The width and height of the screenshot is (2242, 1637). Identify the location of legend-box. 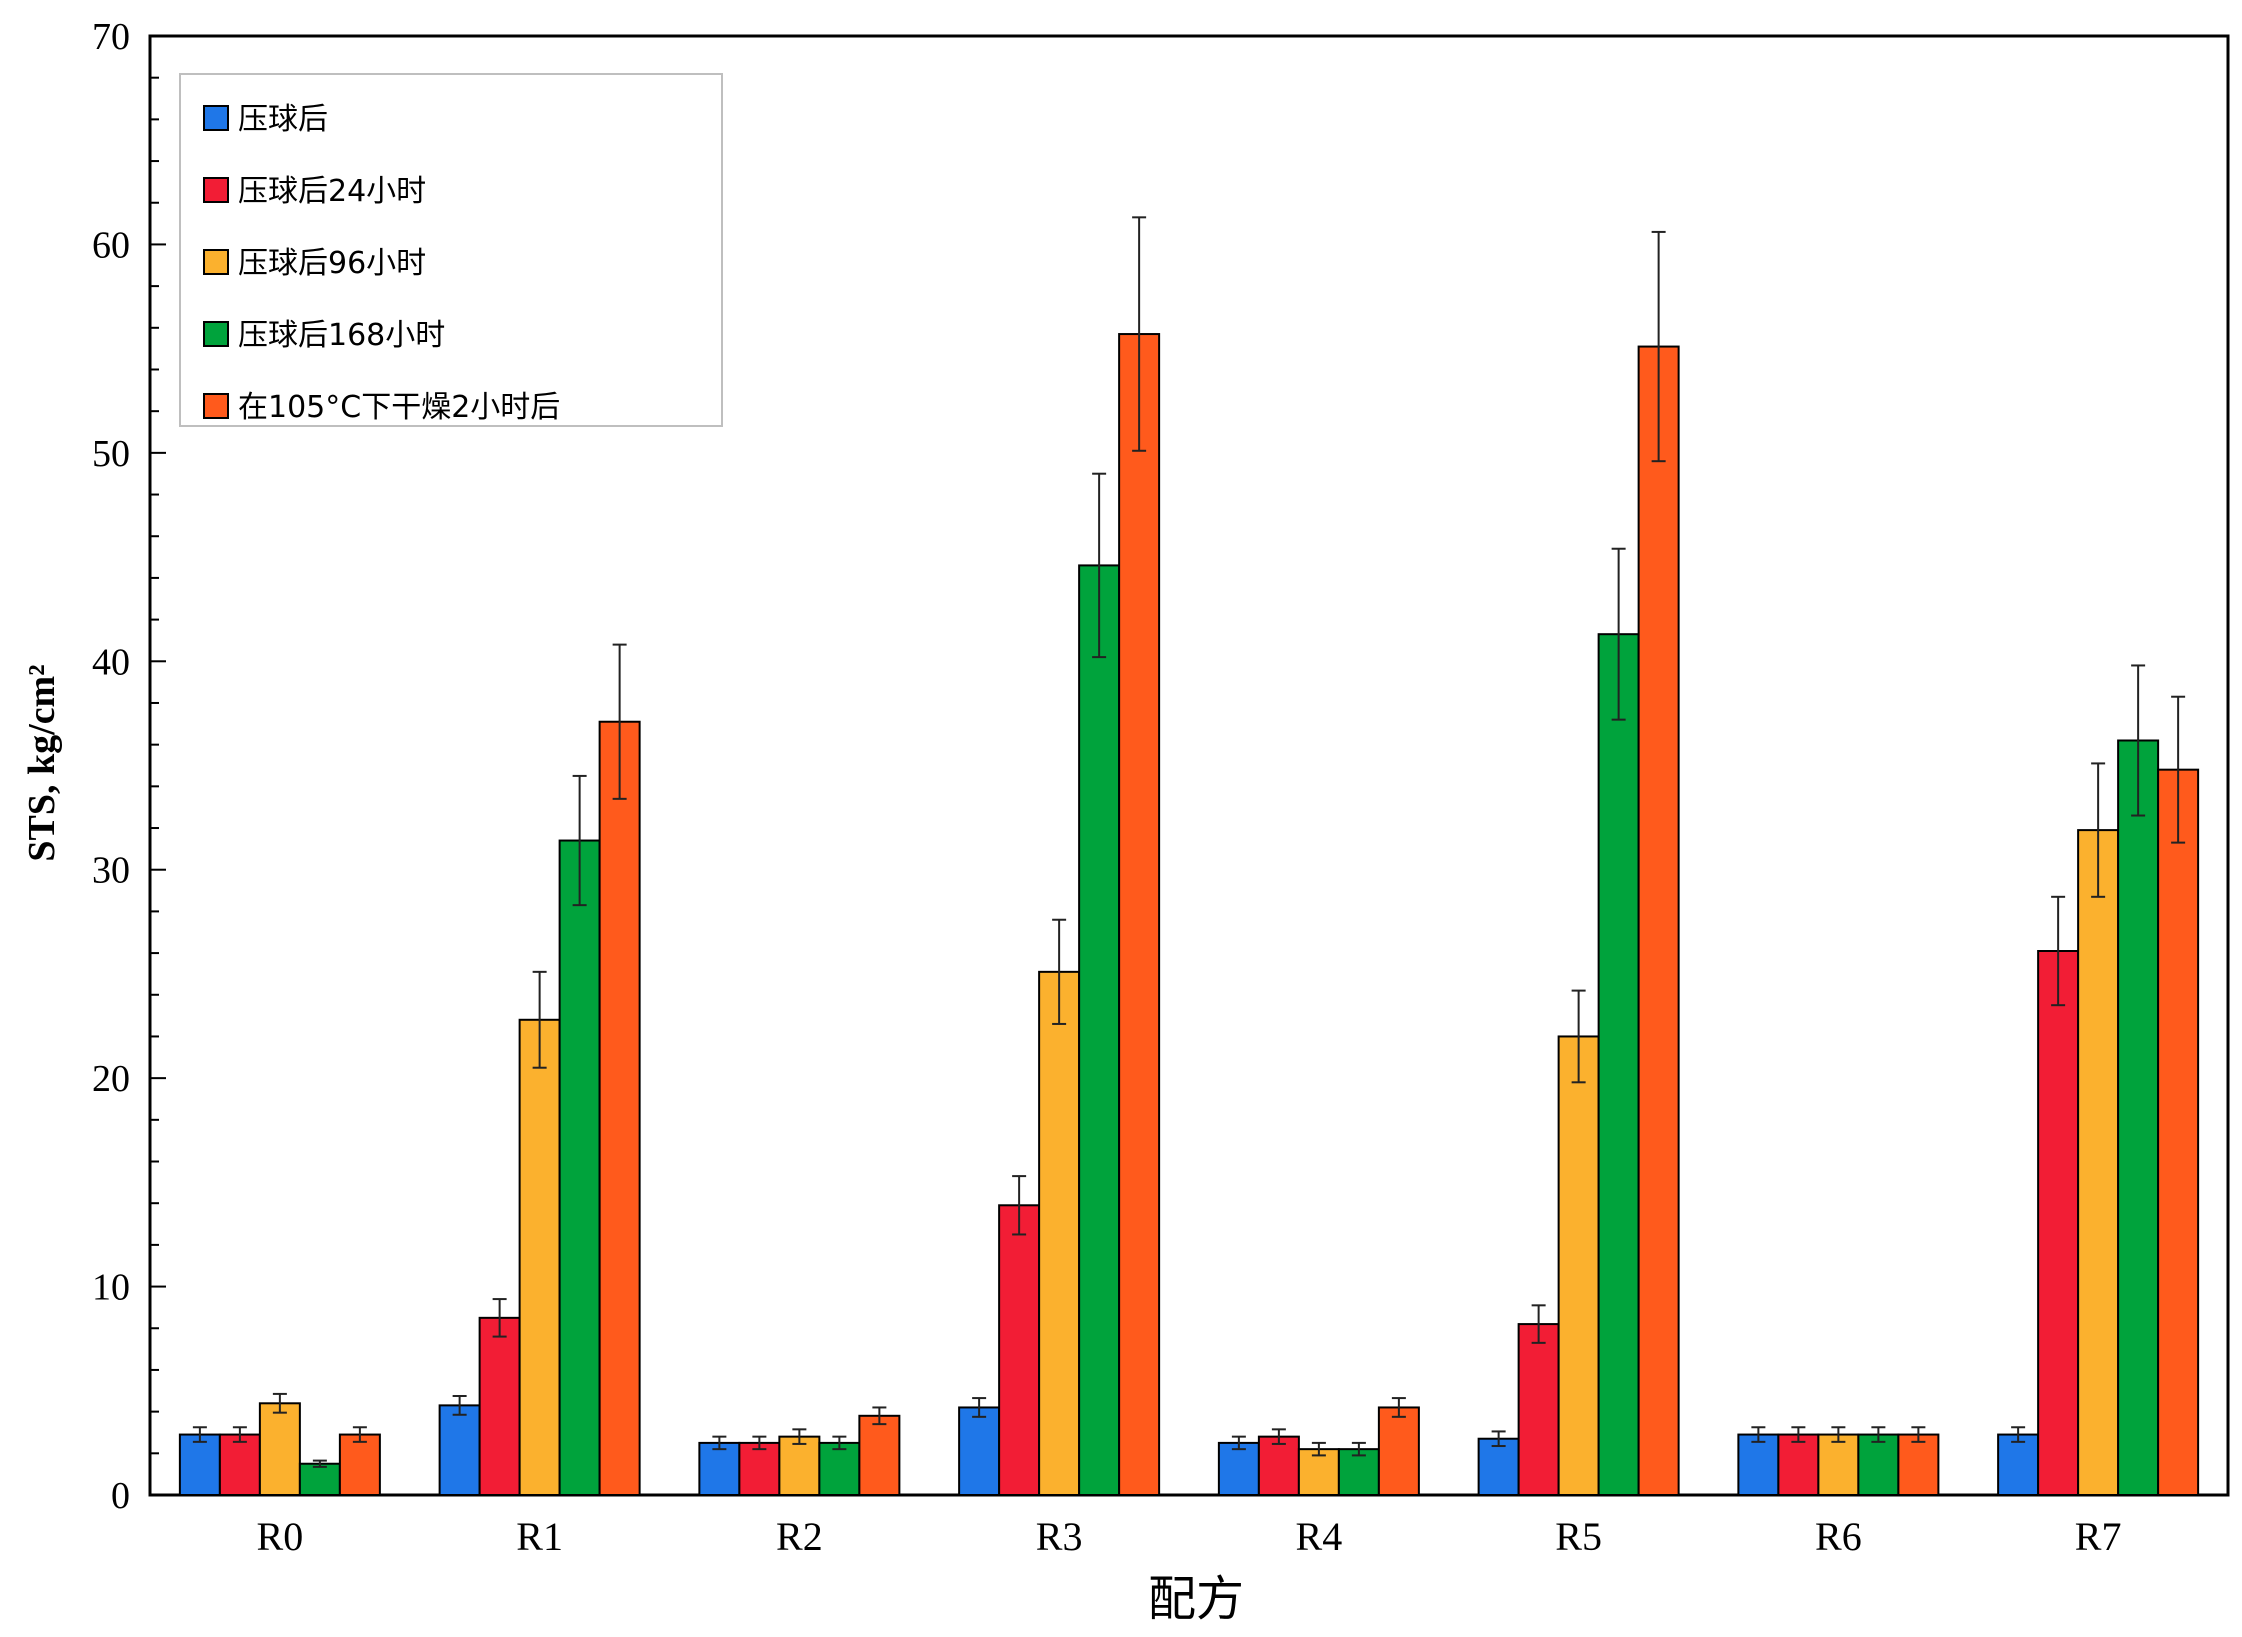
(451, 250).